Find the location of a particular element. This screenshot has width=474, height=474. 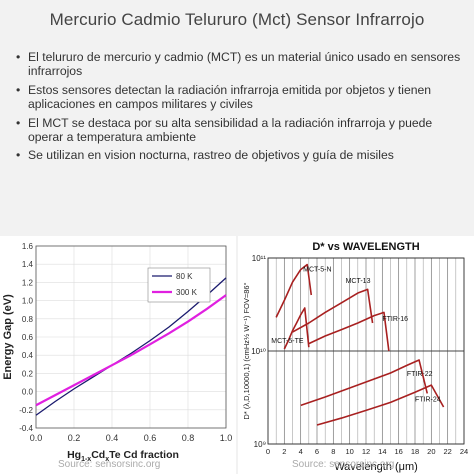

legend-label: 300 K is located at coordinates (187, 292).